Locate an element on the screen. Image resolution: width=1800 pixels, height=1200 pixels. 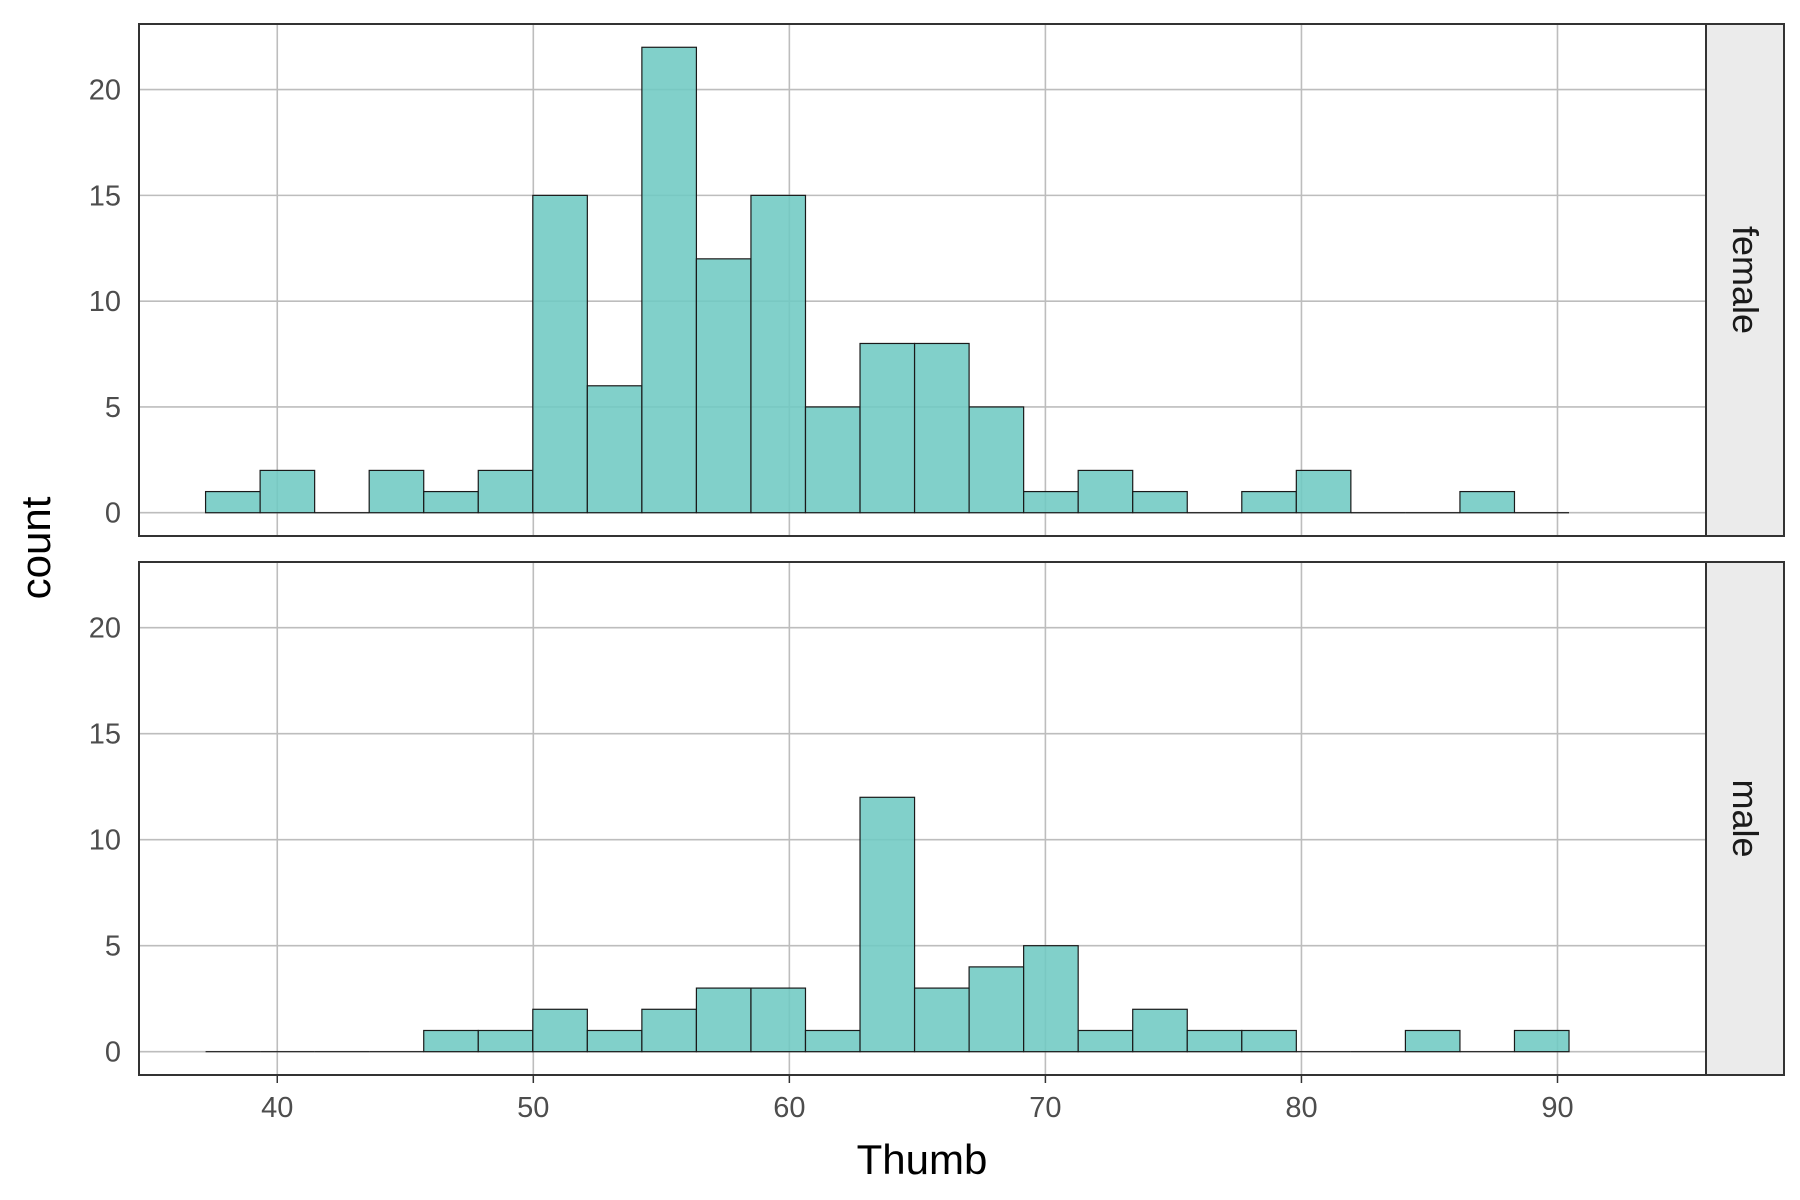
x-tick-label: 40 is located at coordinates (277, 1108).